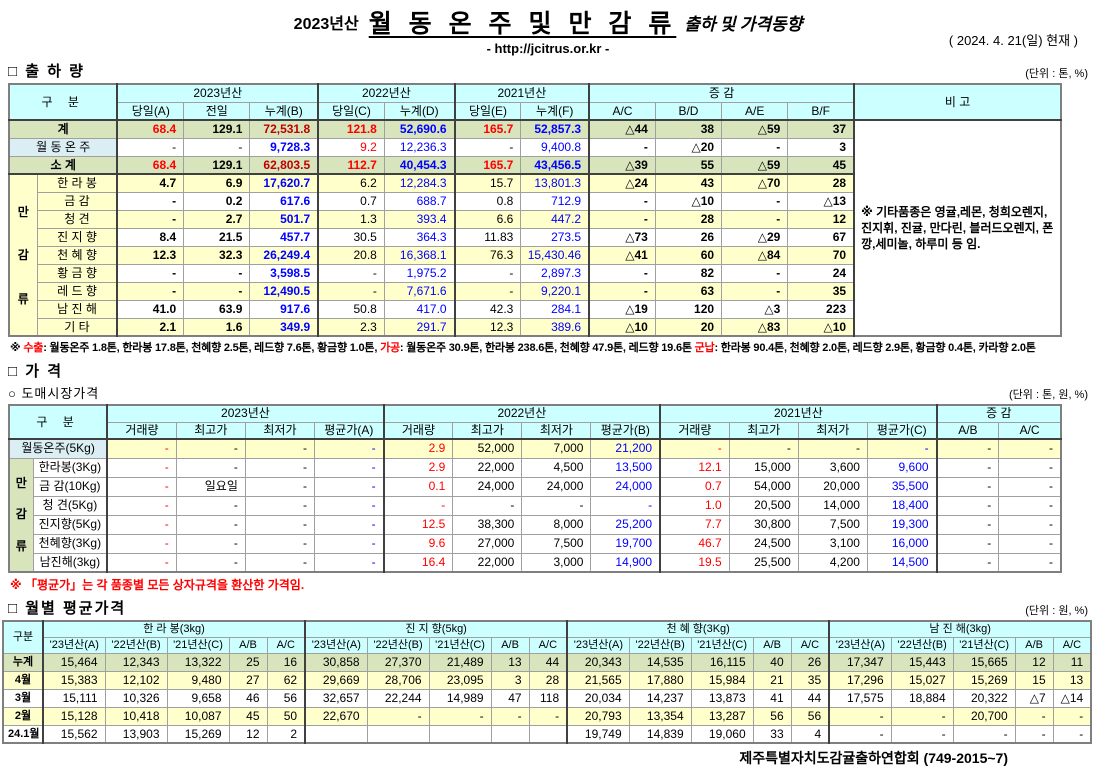  Describe the element at coordinates (660, 662) in the screenshot. I see `data-cell: 14,535` at that location.